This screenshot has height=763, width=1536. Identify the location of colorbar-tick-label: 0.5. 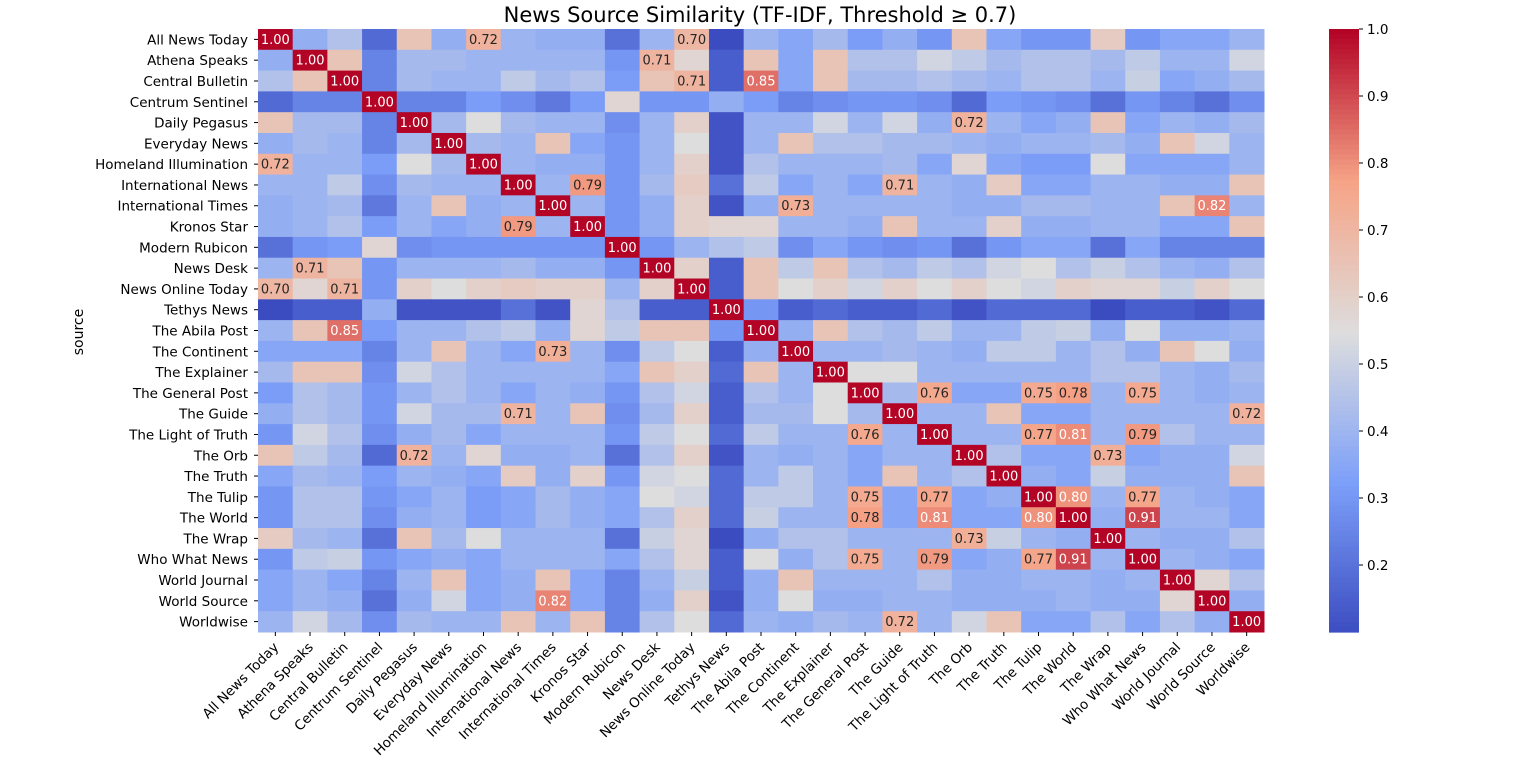
(1377, 365).